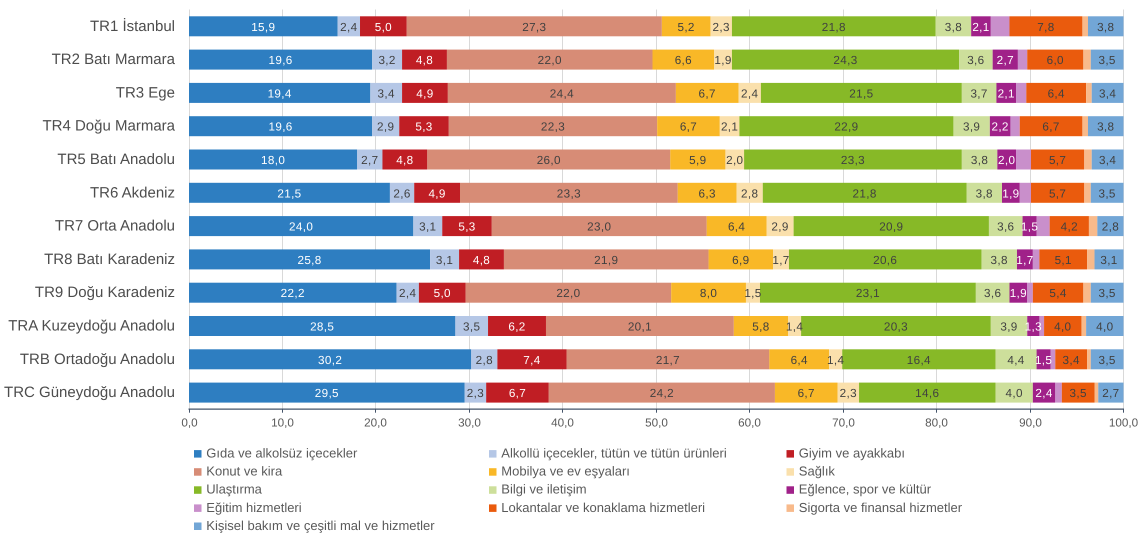  Describe the element at coordinates (656, 422) in the screenshot. I see `svg-text: 50,0` at that location.